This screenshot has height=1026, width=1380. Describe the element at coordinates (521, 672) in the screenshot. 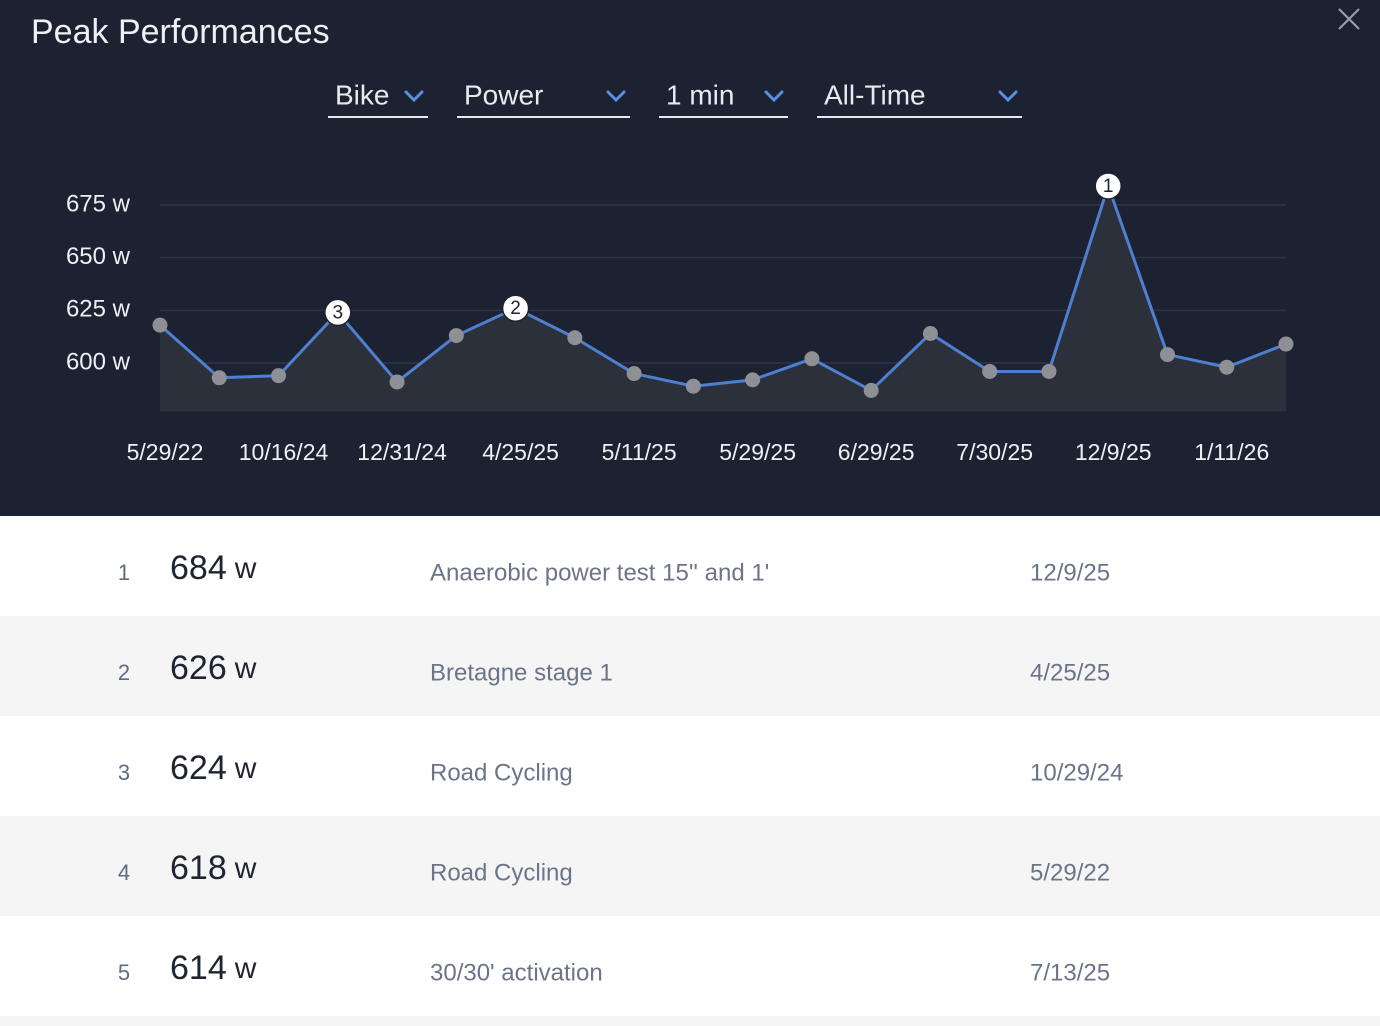

I see `activity-name: Bretagne stage 1` at that location.